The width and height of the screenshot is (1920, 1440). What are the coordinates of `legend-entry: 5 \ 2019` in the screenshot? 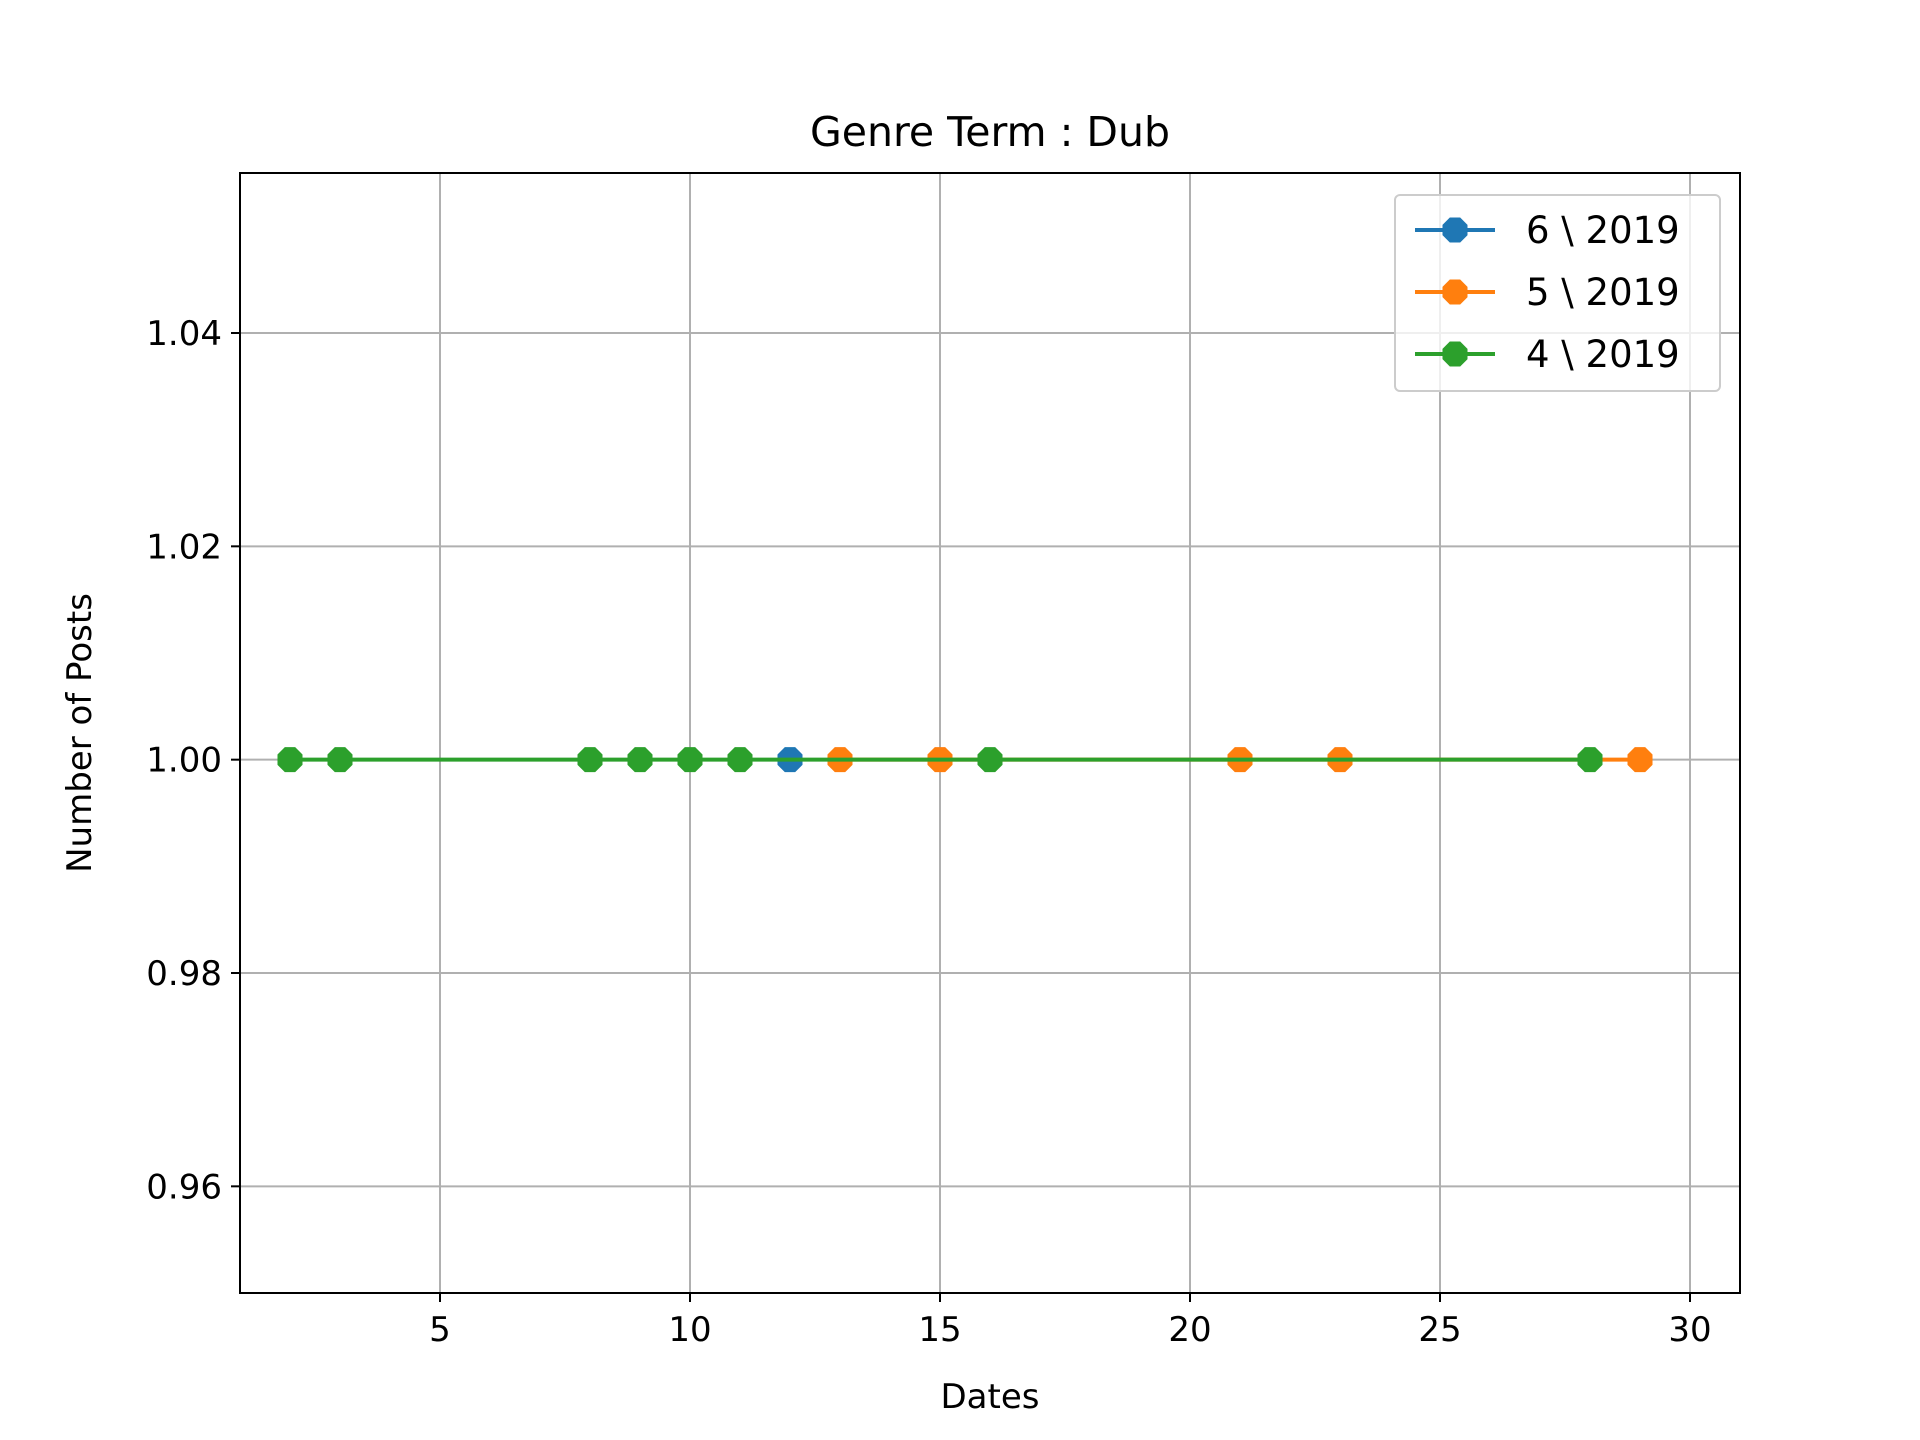 It's located at (1547, 292).